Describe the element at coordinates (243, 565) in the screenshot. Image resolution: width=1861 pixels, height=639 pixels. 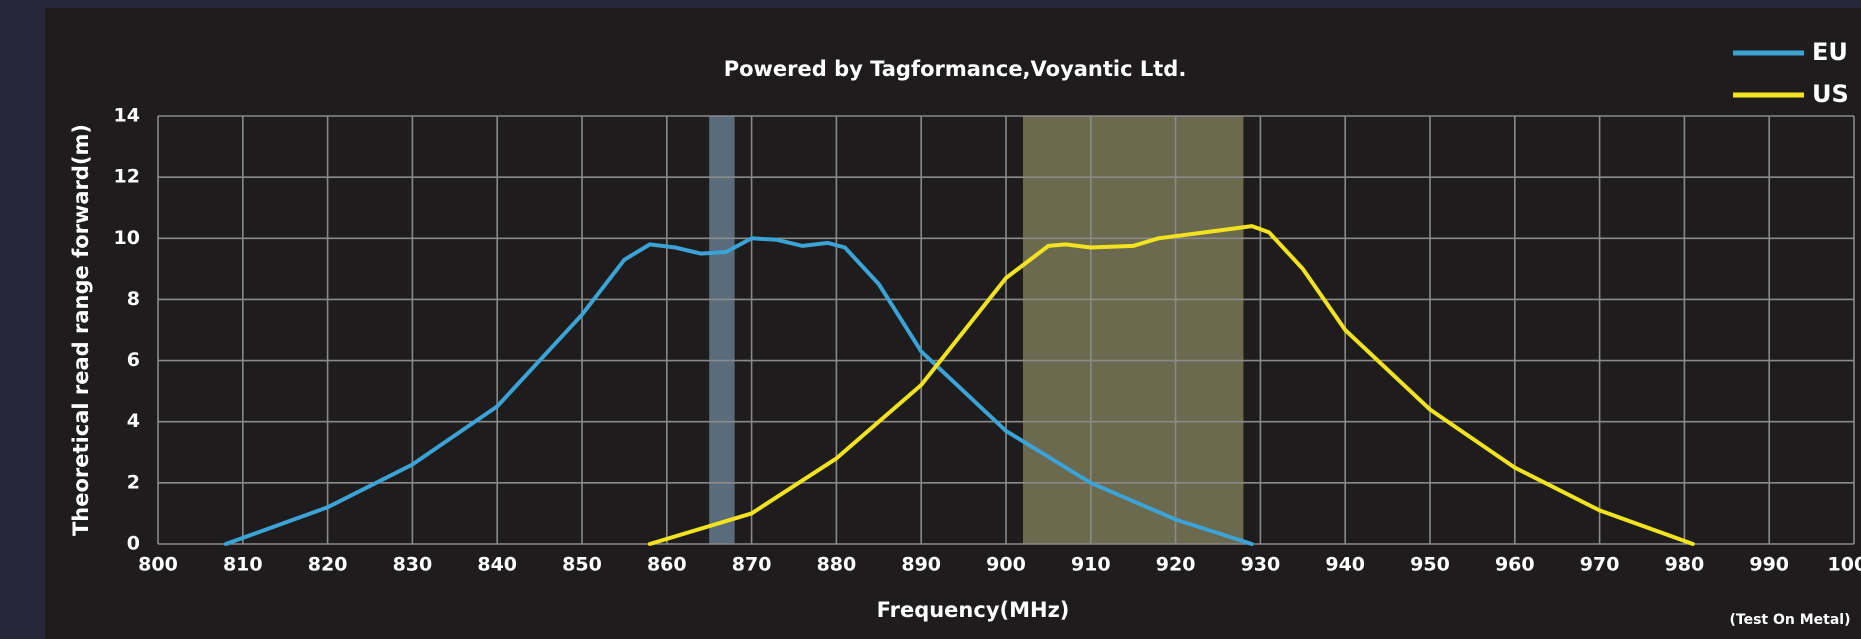
I see `x-tick-label: 810` at that location.